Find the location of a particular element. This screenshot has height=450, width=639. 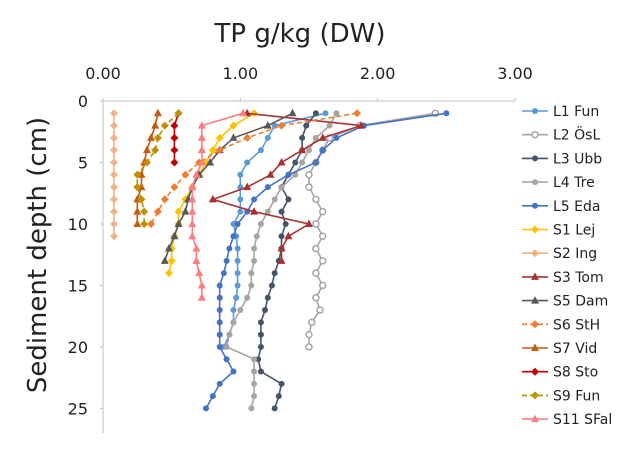

legend-item: S9 Fun is located at coordinates (561, 396).